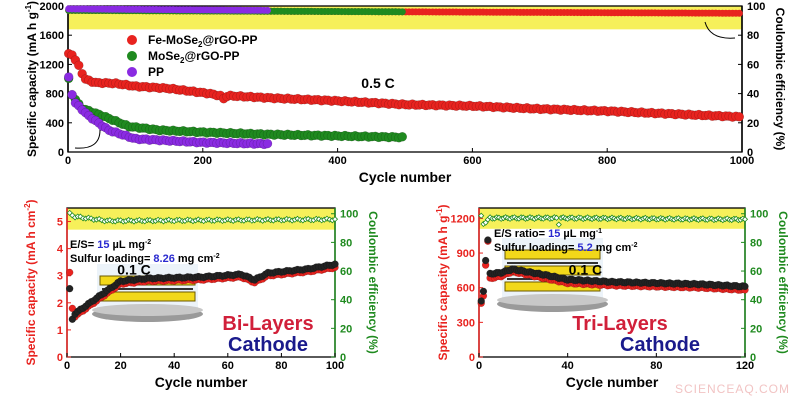 This screenshot has height=400, width=800. Describe the element at coordinates (60, 304) in the screenshot. I see `y-tick-label: 2` at that location.